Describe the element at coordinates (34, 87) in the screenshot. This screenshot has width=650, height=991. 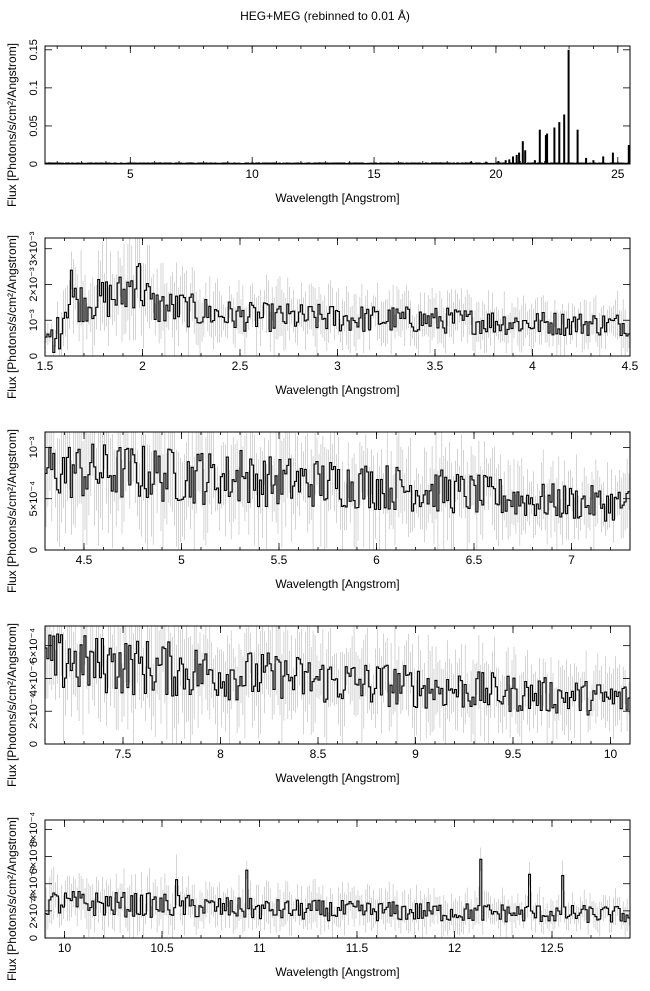
I see `y-tick-label: 0.1` at that location.